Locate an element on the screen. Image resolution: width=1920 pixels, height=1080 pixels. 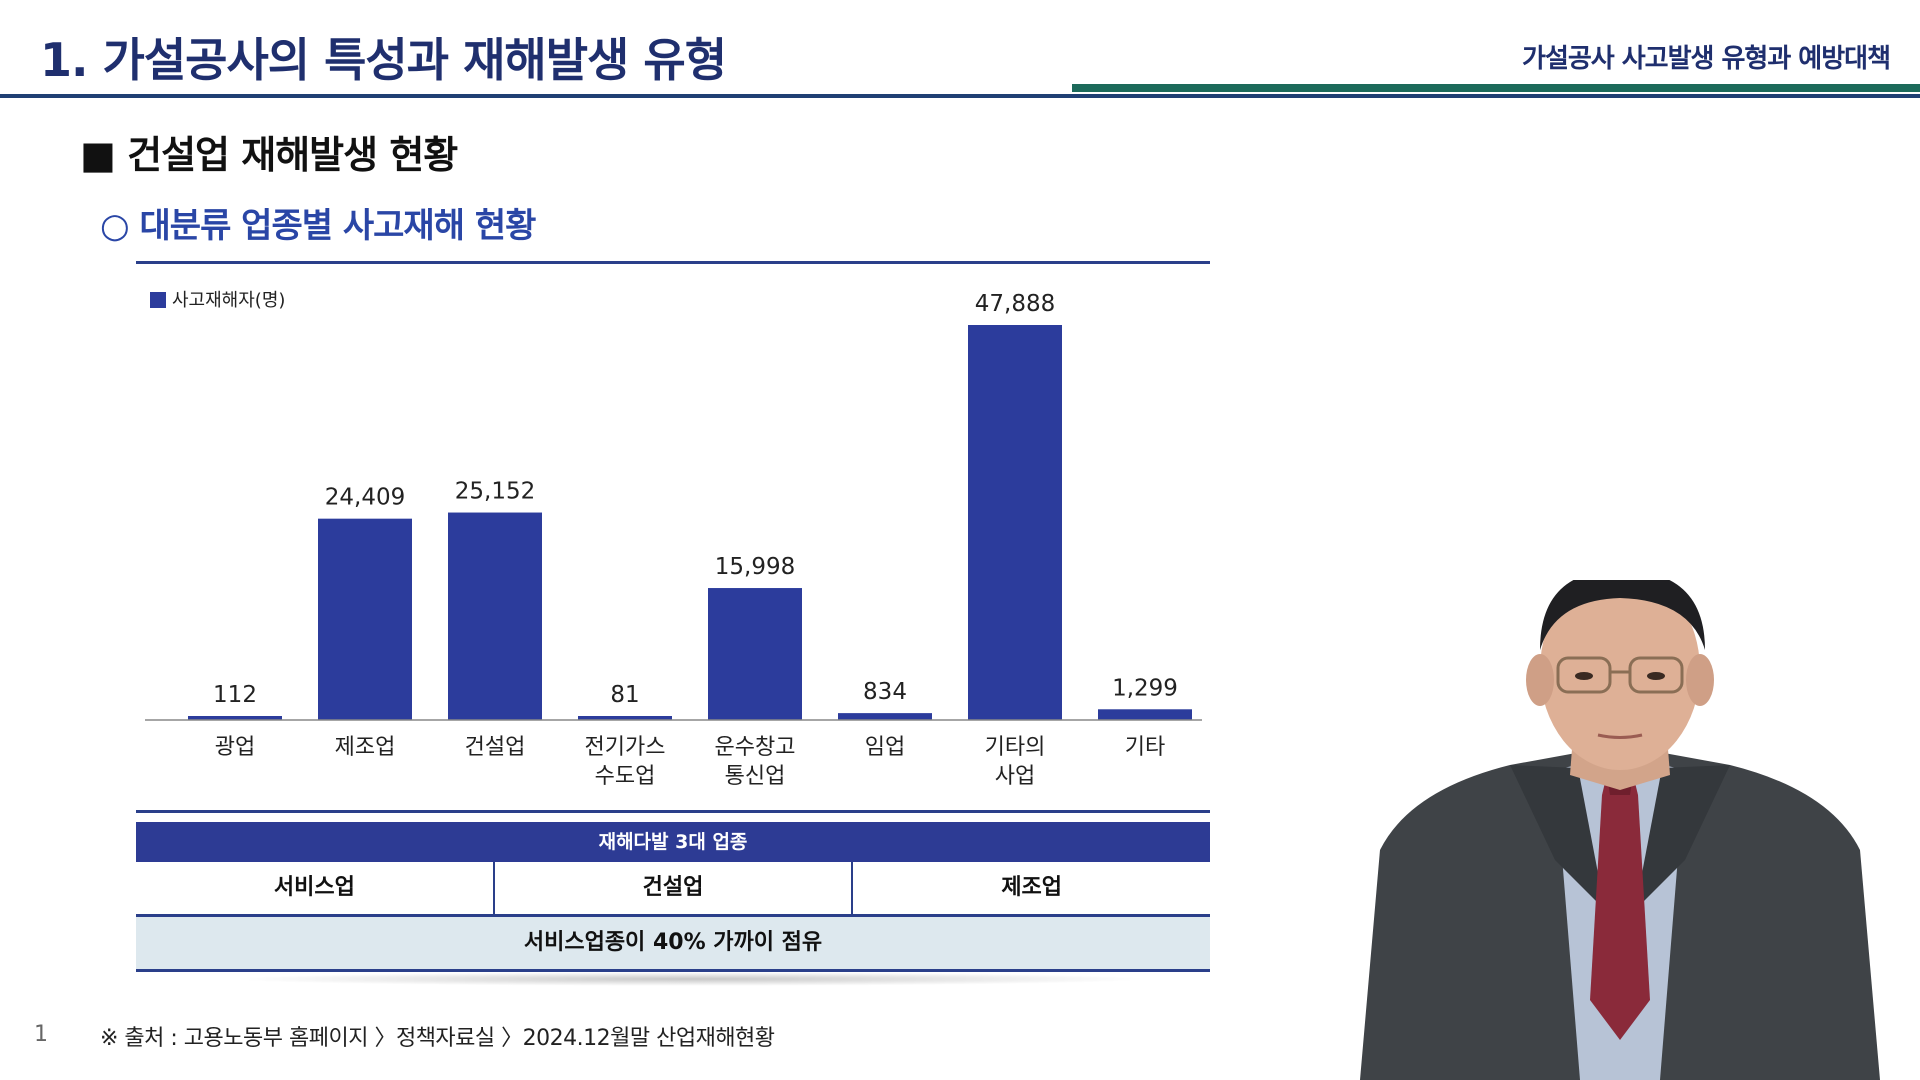
legend-swatch is located at coordinates (158, 300).